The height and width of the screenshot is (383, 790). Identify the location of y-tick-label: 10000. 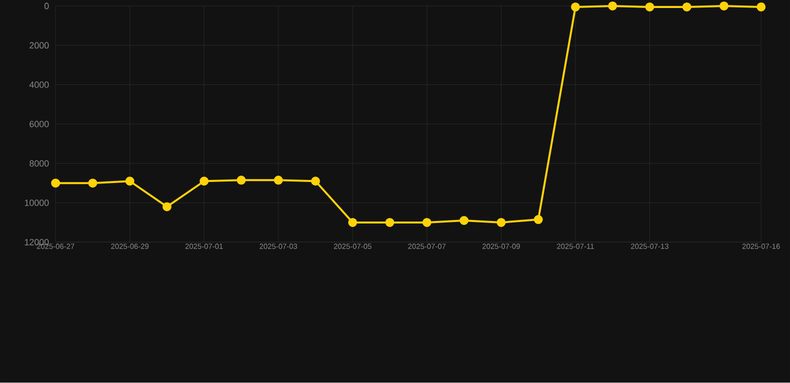
(36, 203).